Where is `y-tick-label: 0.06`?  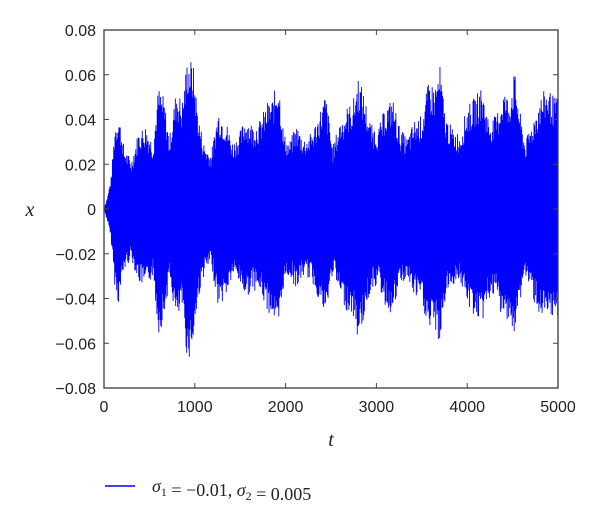 y-tick-label: 0.06 is located at coordinates (80, 76).